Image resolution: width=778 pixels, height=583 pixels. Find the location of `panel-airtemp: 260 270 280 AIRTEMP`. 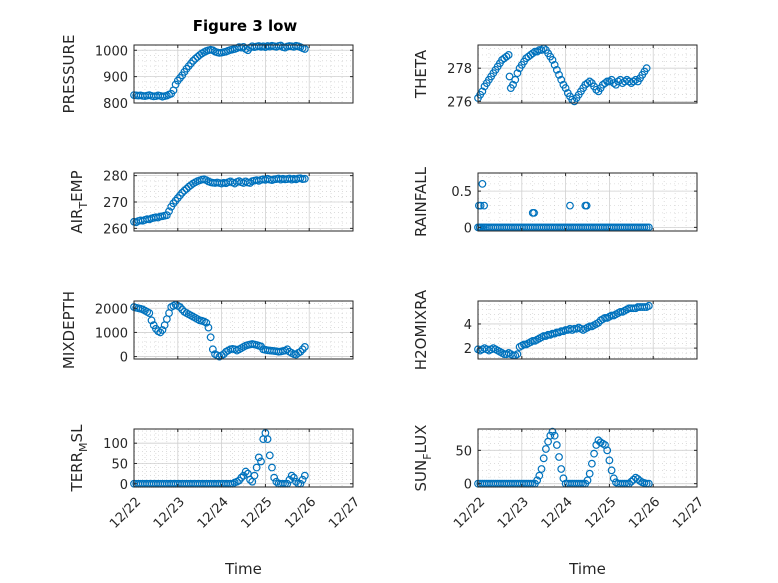

panel-airtemp: 260 270 280 AIRTEMP is located at coordinates (211, 203).